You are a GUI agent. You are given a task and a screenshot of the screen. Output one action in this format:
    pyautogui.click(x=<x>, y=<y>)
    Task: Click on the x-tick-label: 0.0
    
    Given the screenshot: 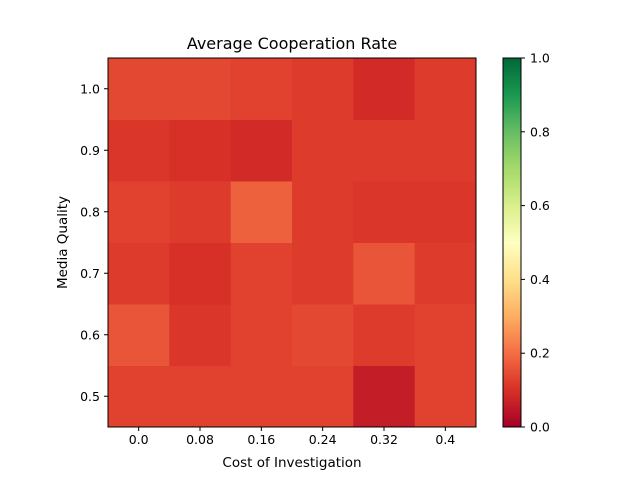 What is the action you would take?
    pyautogui.click(x=139, y=439)
    